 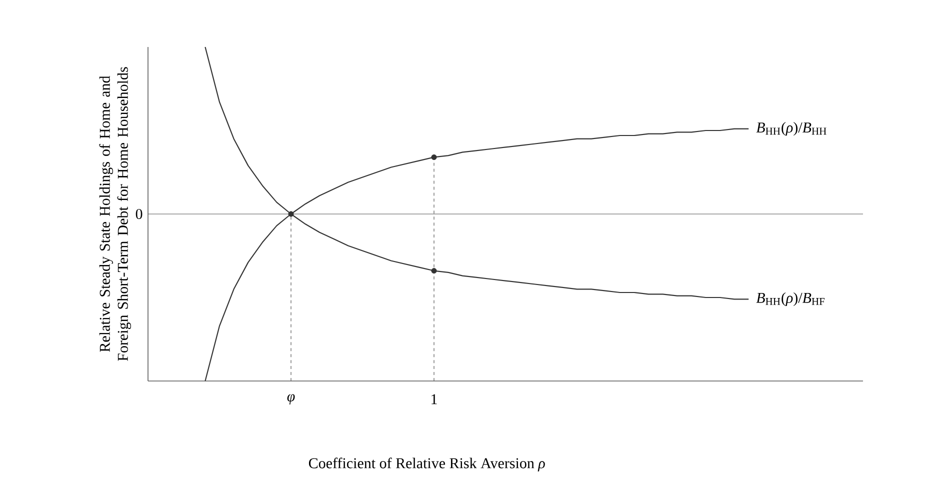 What do you see at coordinates (790, 299) in the screenshot?
I see `series-label: B$_{HH}$(ρ)/B$_{HF}$` at bounding box center [790, 299].